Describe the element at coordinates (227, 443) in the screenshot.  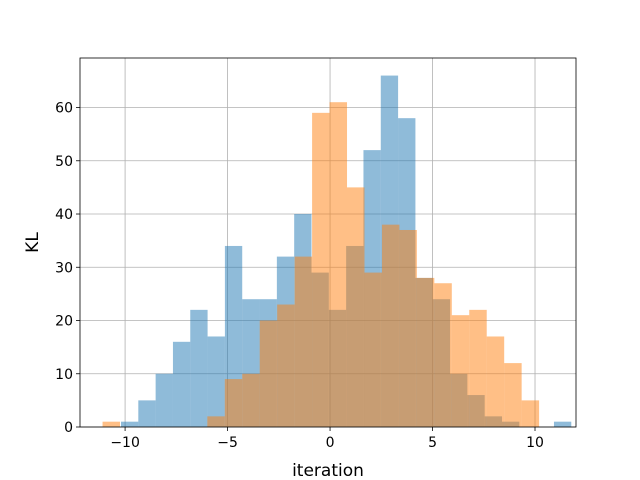
I see `x-tick-label: −5` at that location.